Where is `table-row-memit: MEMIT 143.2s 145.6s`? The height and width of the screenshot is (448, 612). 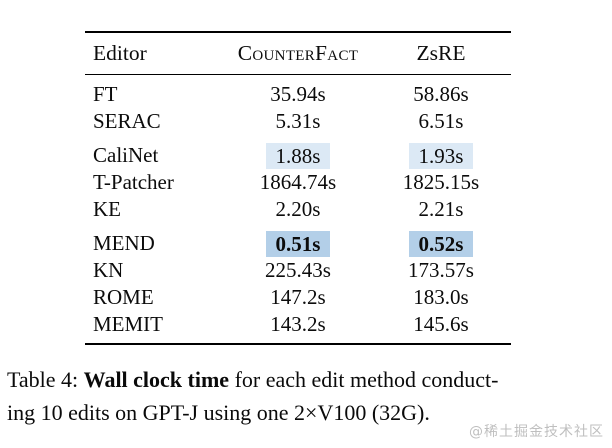
table-row-memit: MEMIT 143.2s 145.6s is located at coordinates (298, 324).